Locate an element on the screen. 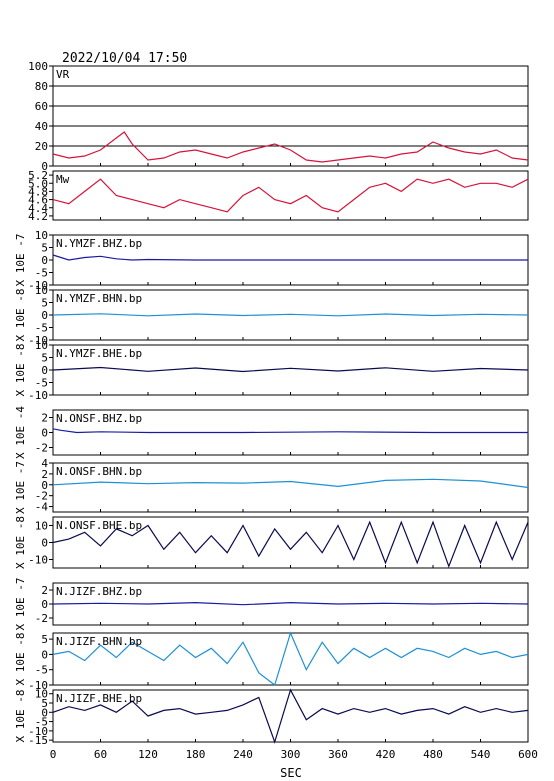 The height and width of the screenshot is (781, 554). series-line-jizf_bhe is located at coordinates (290, 716).